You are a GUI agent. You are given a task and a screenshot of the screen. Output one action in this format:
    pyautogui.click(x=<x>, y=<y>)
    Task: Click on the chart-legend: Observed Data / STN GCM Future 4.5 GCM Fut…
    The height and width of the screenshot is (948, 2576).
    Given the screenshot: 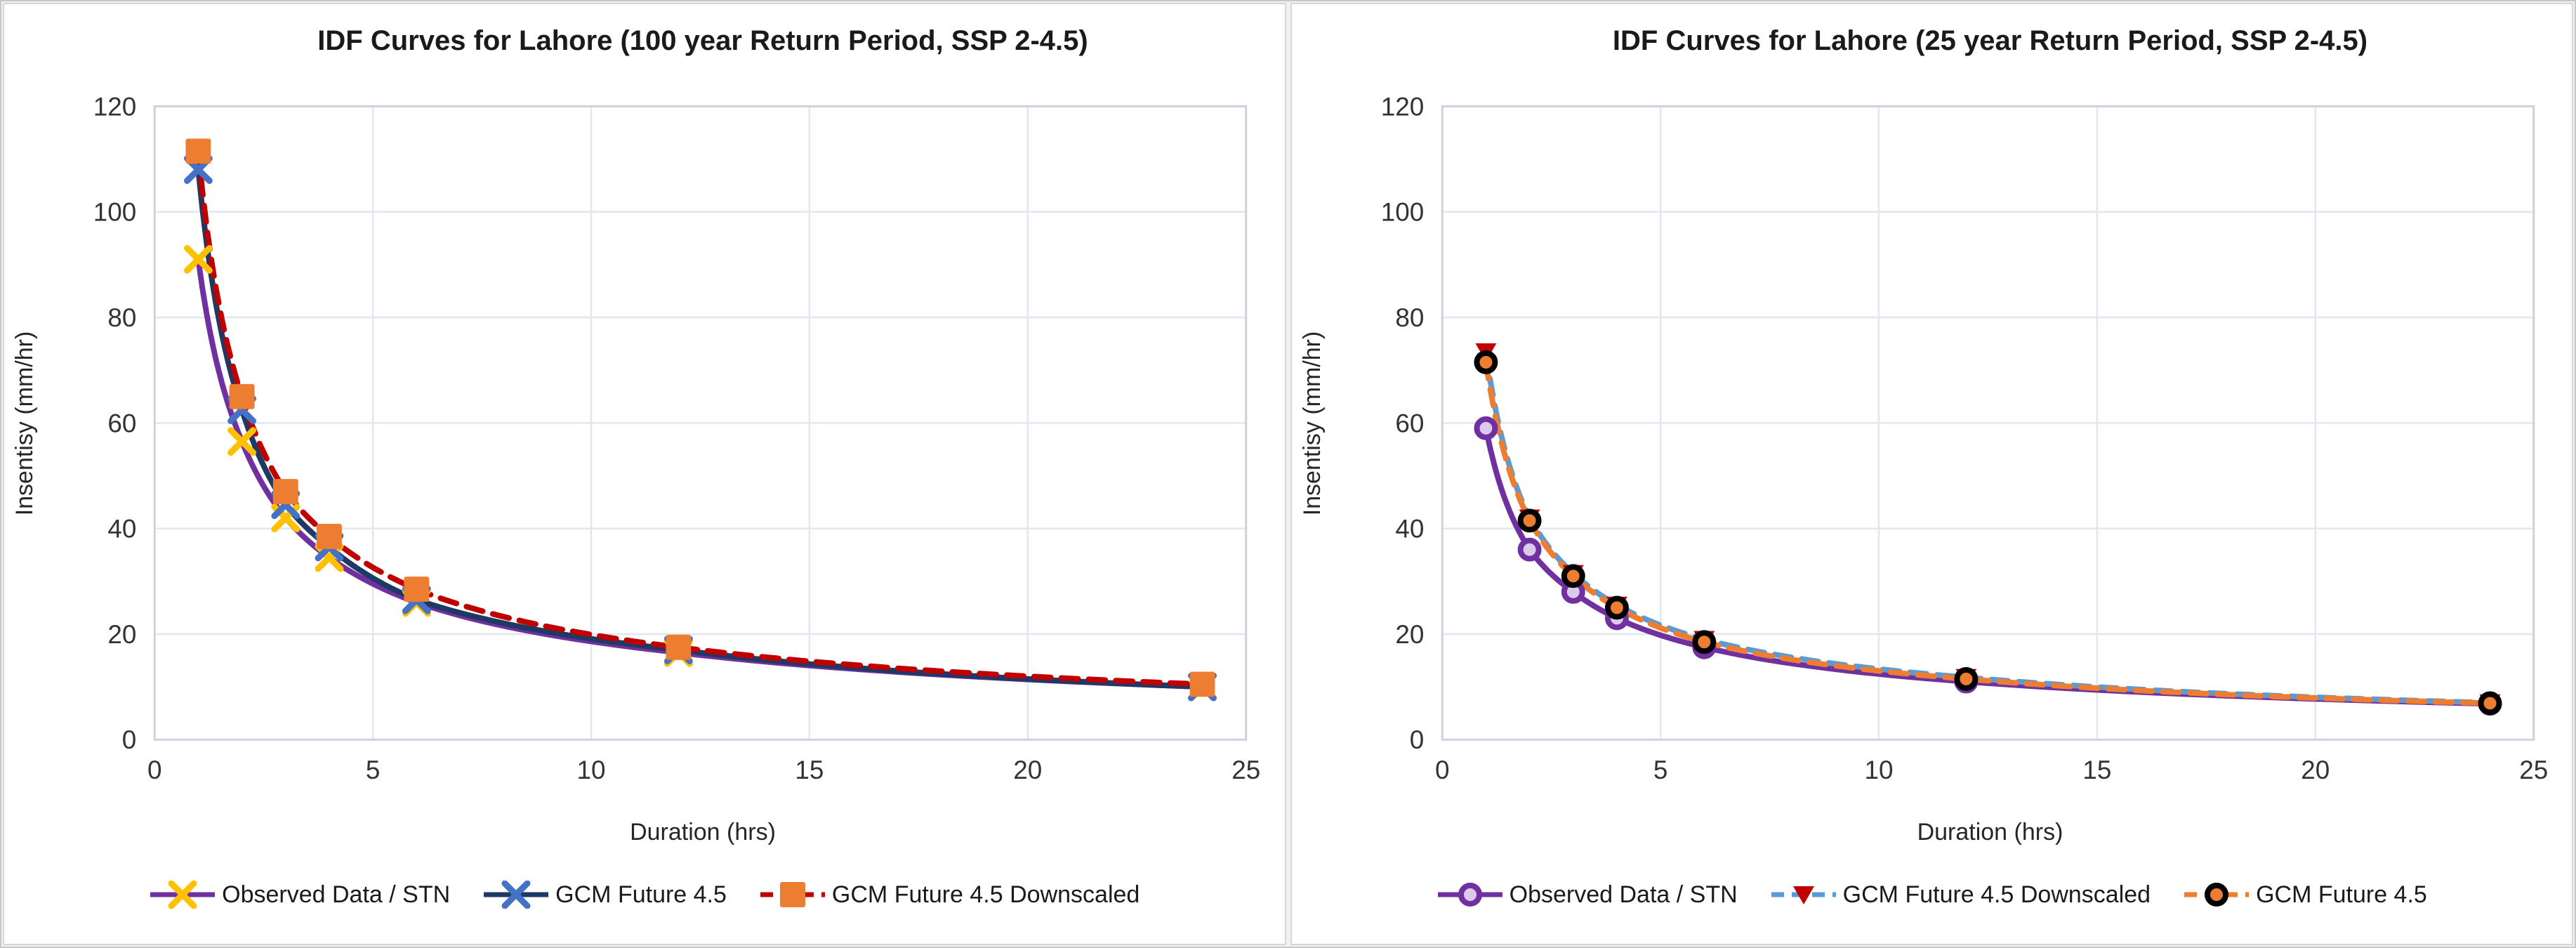 What is the action you would take?
    pyautogui.click(x=644, y=895)
    